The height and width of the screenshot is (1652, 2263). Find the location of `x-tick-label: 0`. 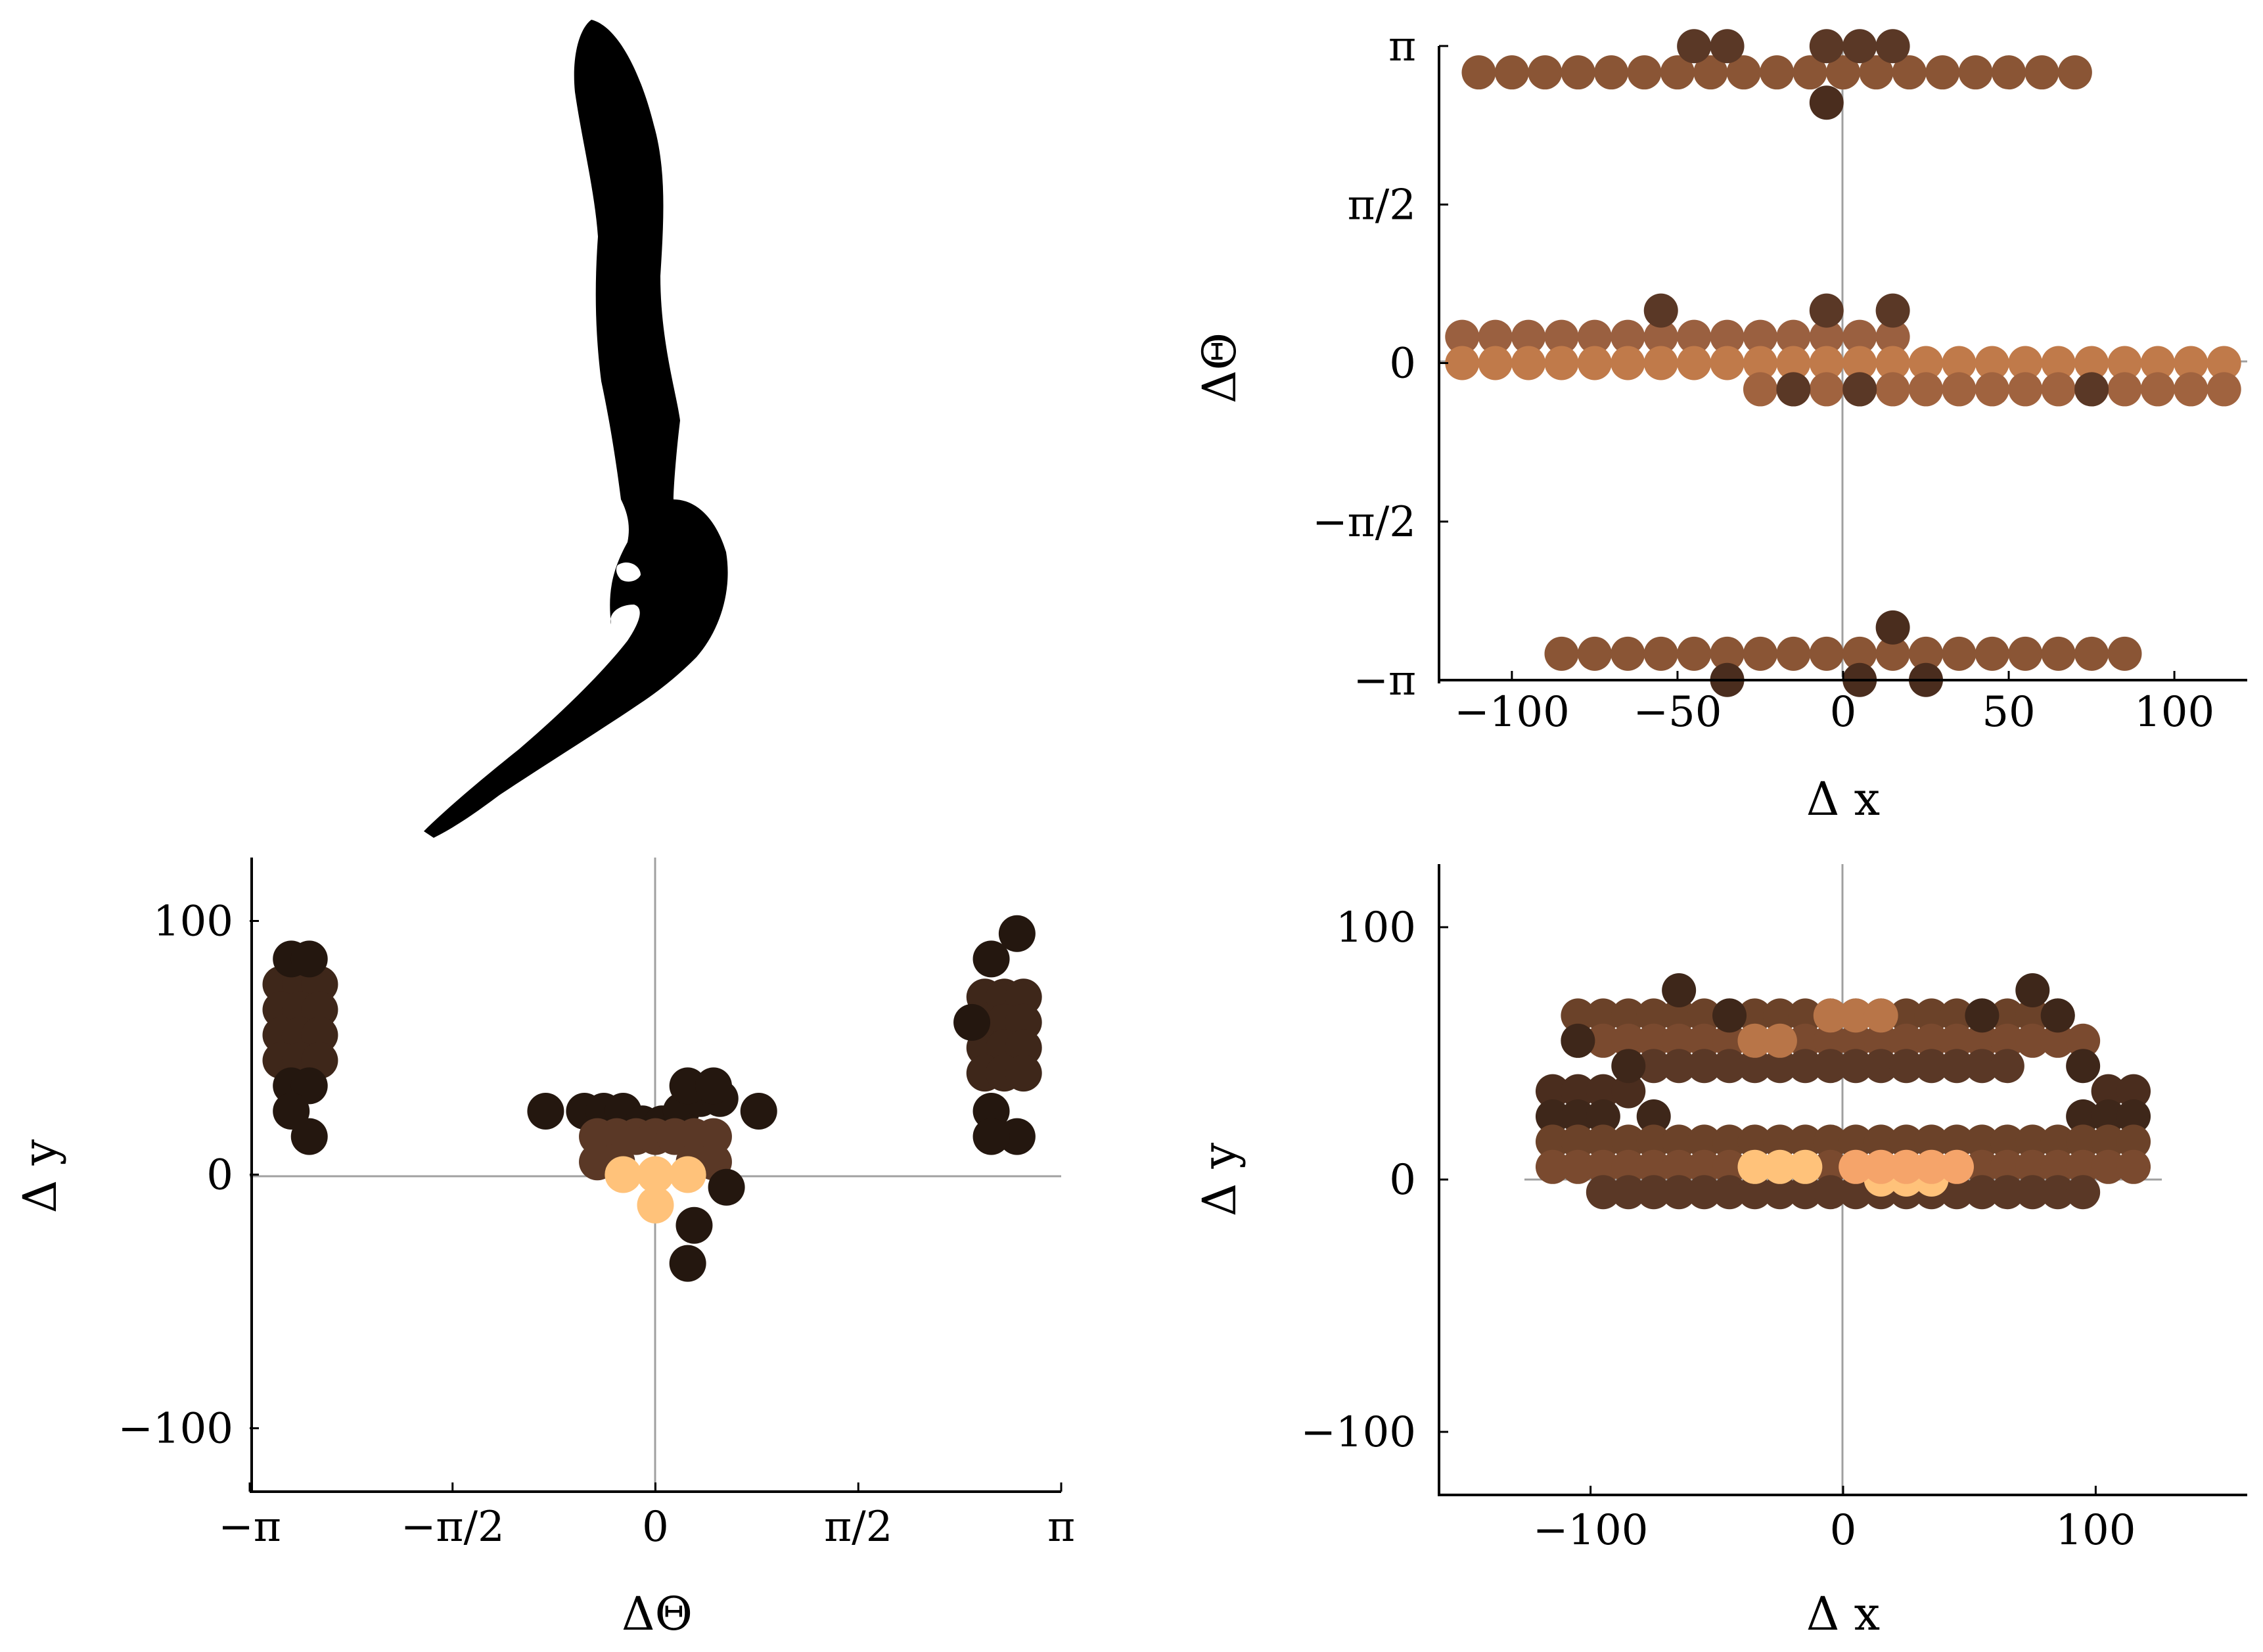

x-tick-label: 0 is located at coordinates (1843, 1530).